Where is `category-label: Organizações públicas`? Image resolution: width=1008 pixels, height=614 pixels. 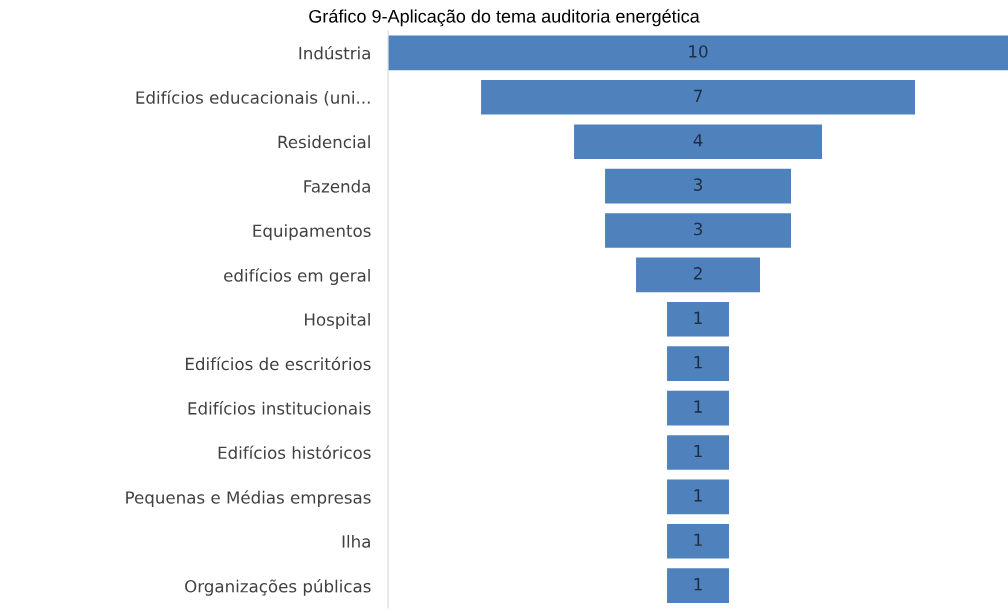
category-label: Organizações públicas is located at coordinates (278, 587).